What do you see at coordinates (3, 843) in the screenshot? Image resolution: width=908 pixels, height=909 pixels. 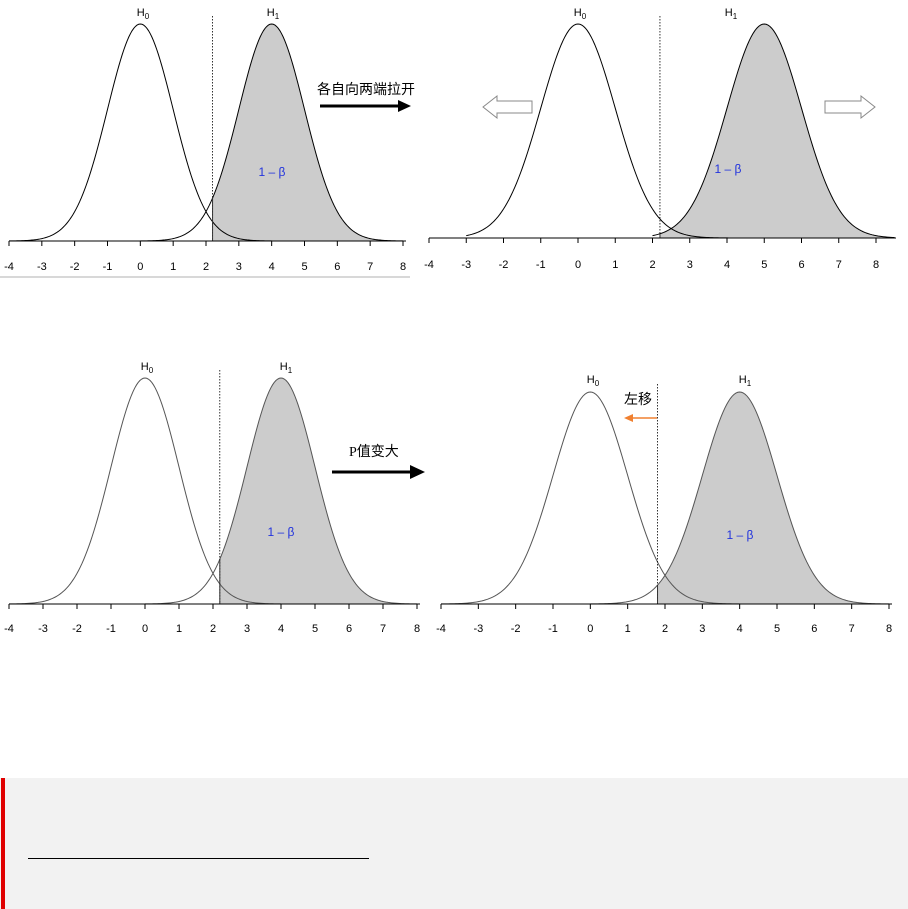 I see `note-accent-bar` at bounding box center [3, 843].